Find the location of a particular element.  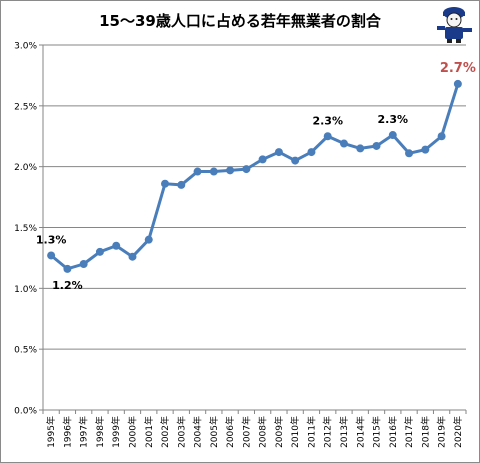

y-tick-label: 2.5% is located at coordinates (25, 107).